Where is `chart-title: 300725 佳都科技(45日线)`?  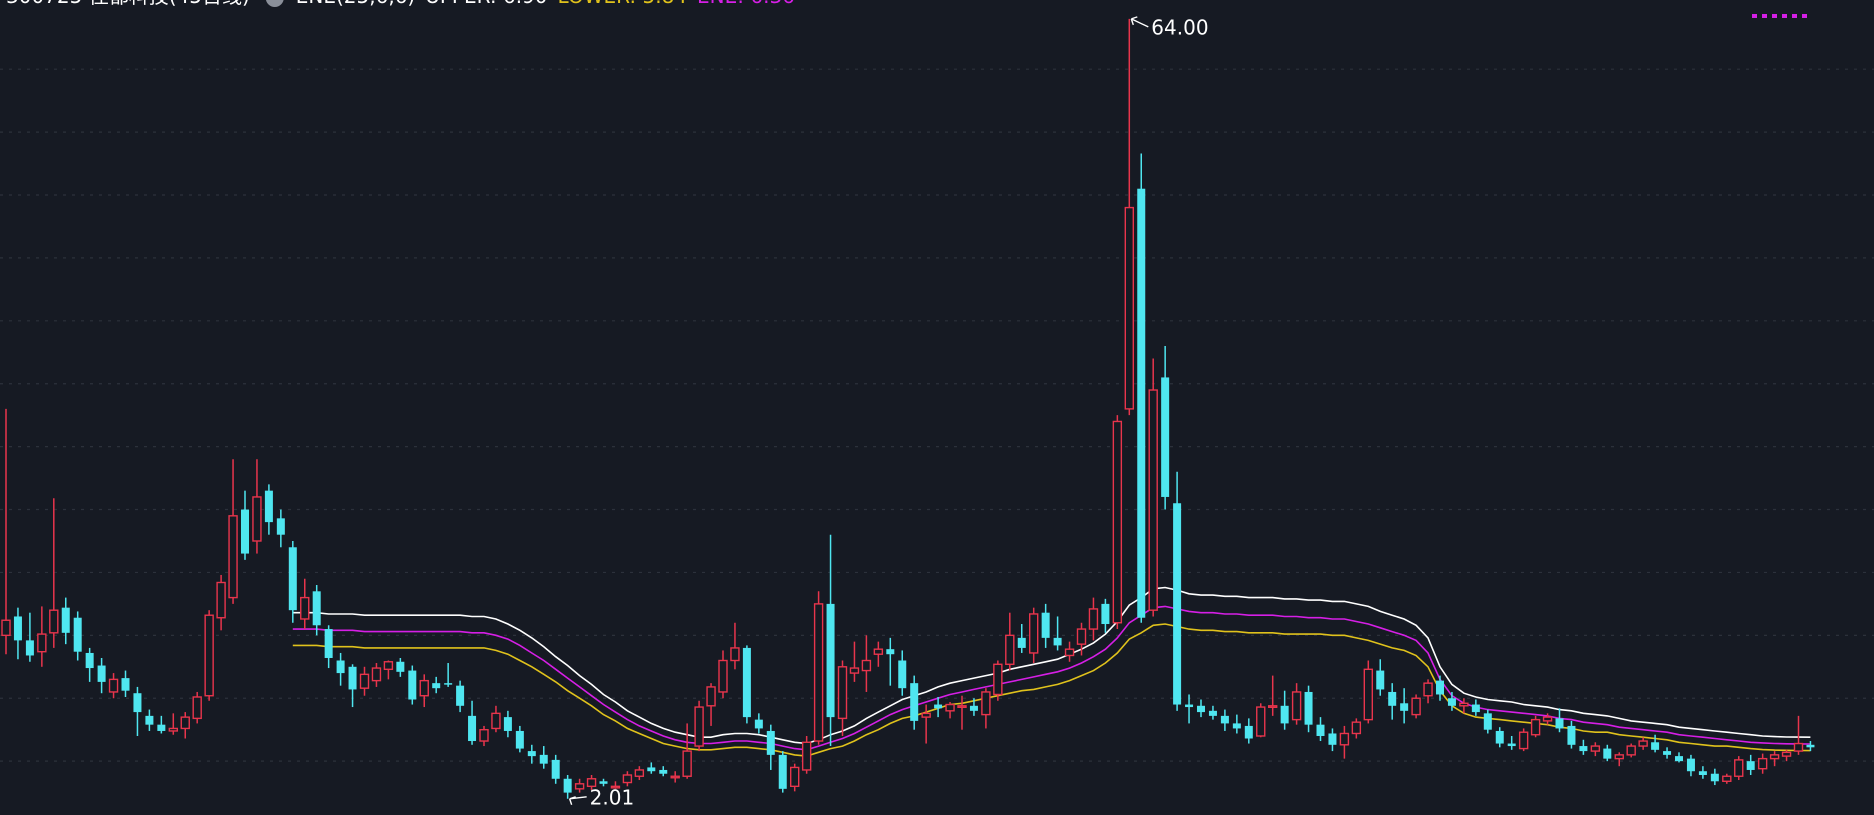
chart-title: 300725 佳都科技(45日线) is located at coordinates (128, 4).